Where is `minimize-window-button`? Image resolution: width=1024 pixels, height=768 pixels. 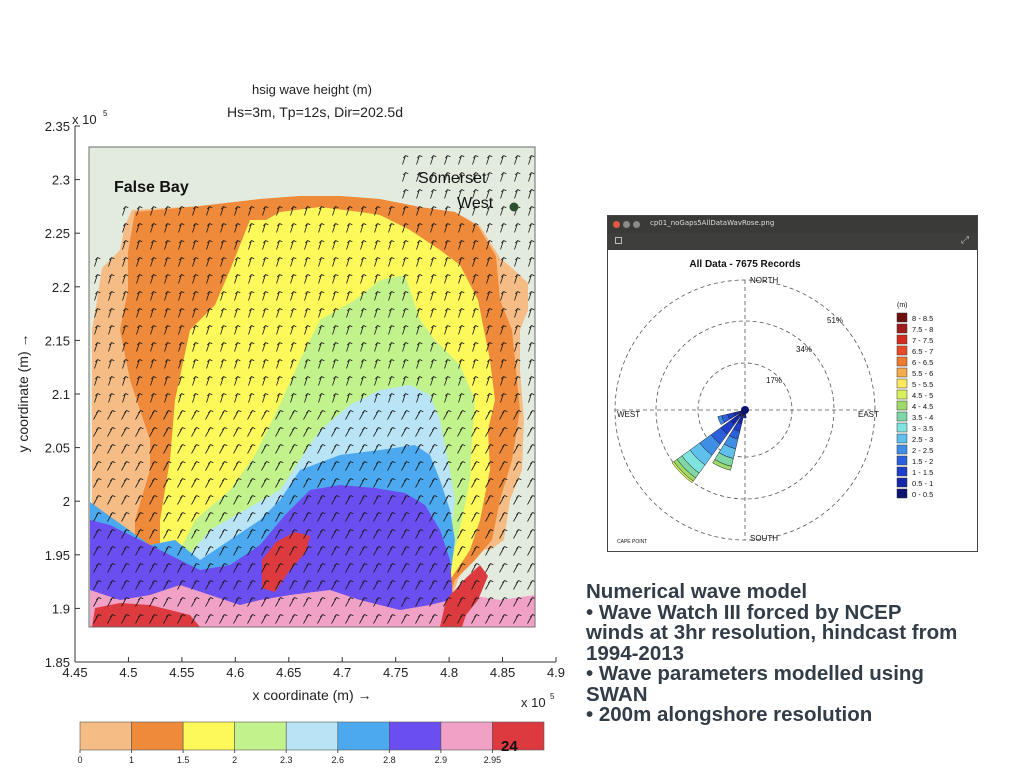
minimize-window-button is located at coordinates (626, 224).